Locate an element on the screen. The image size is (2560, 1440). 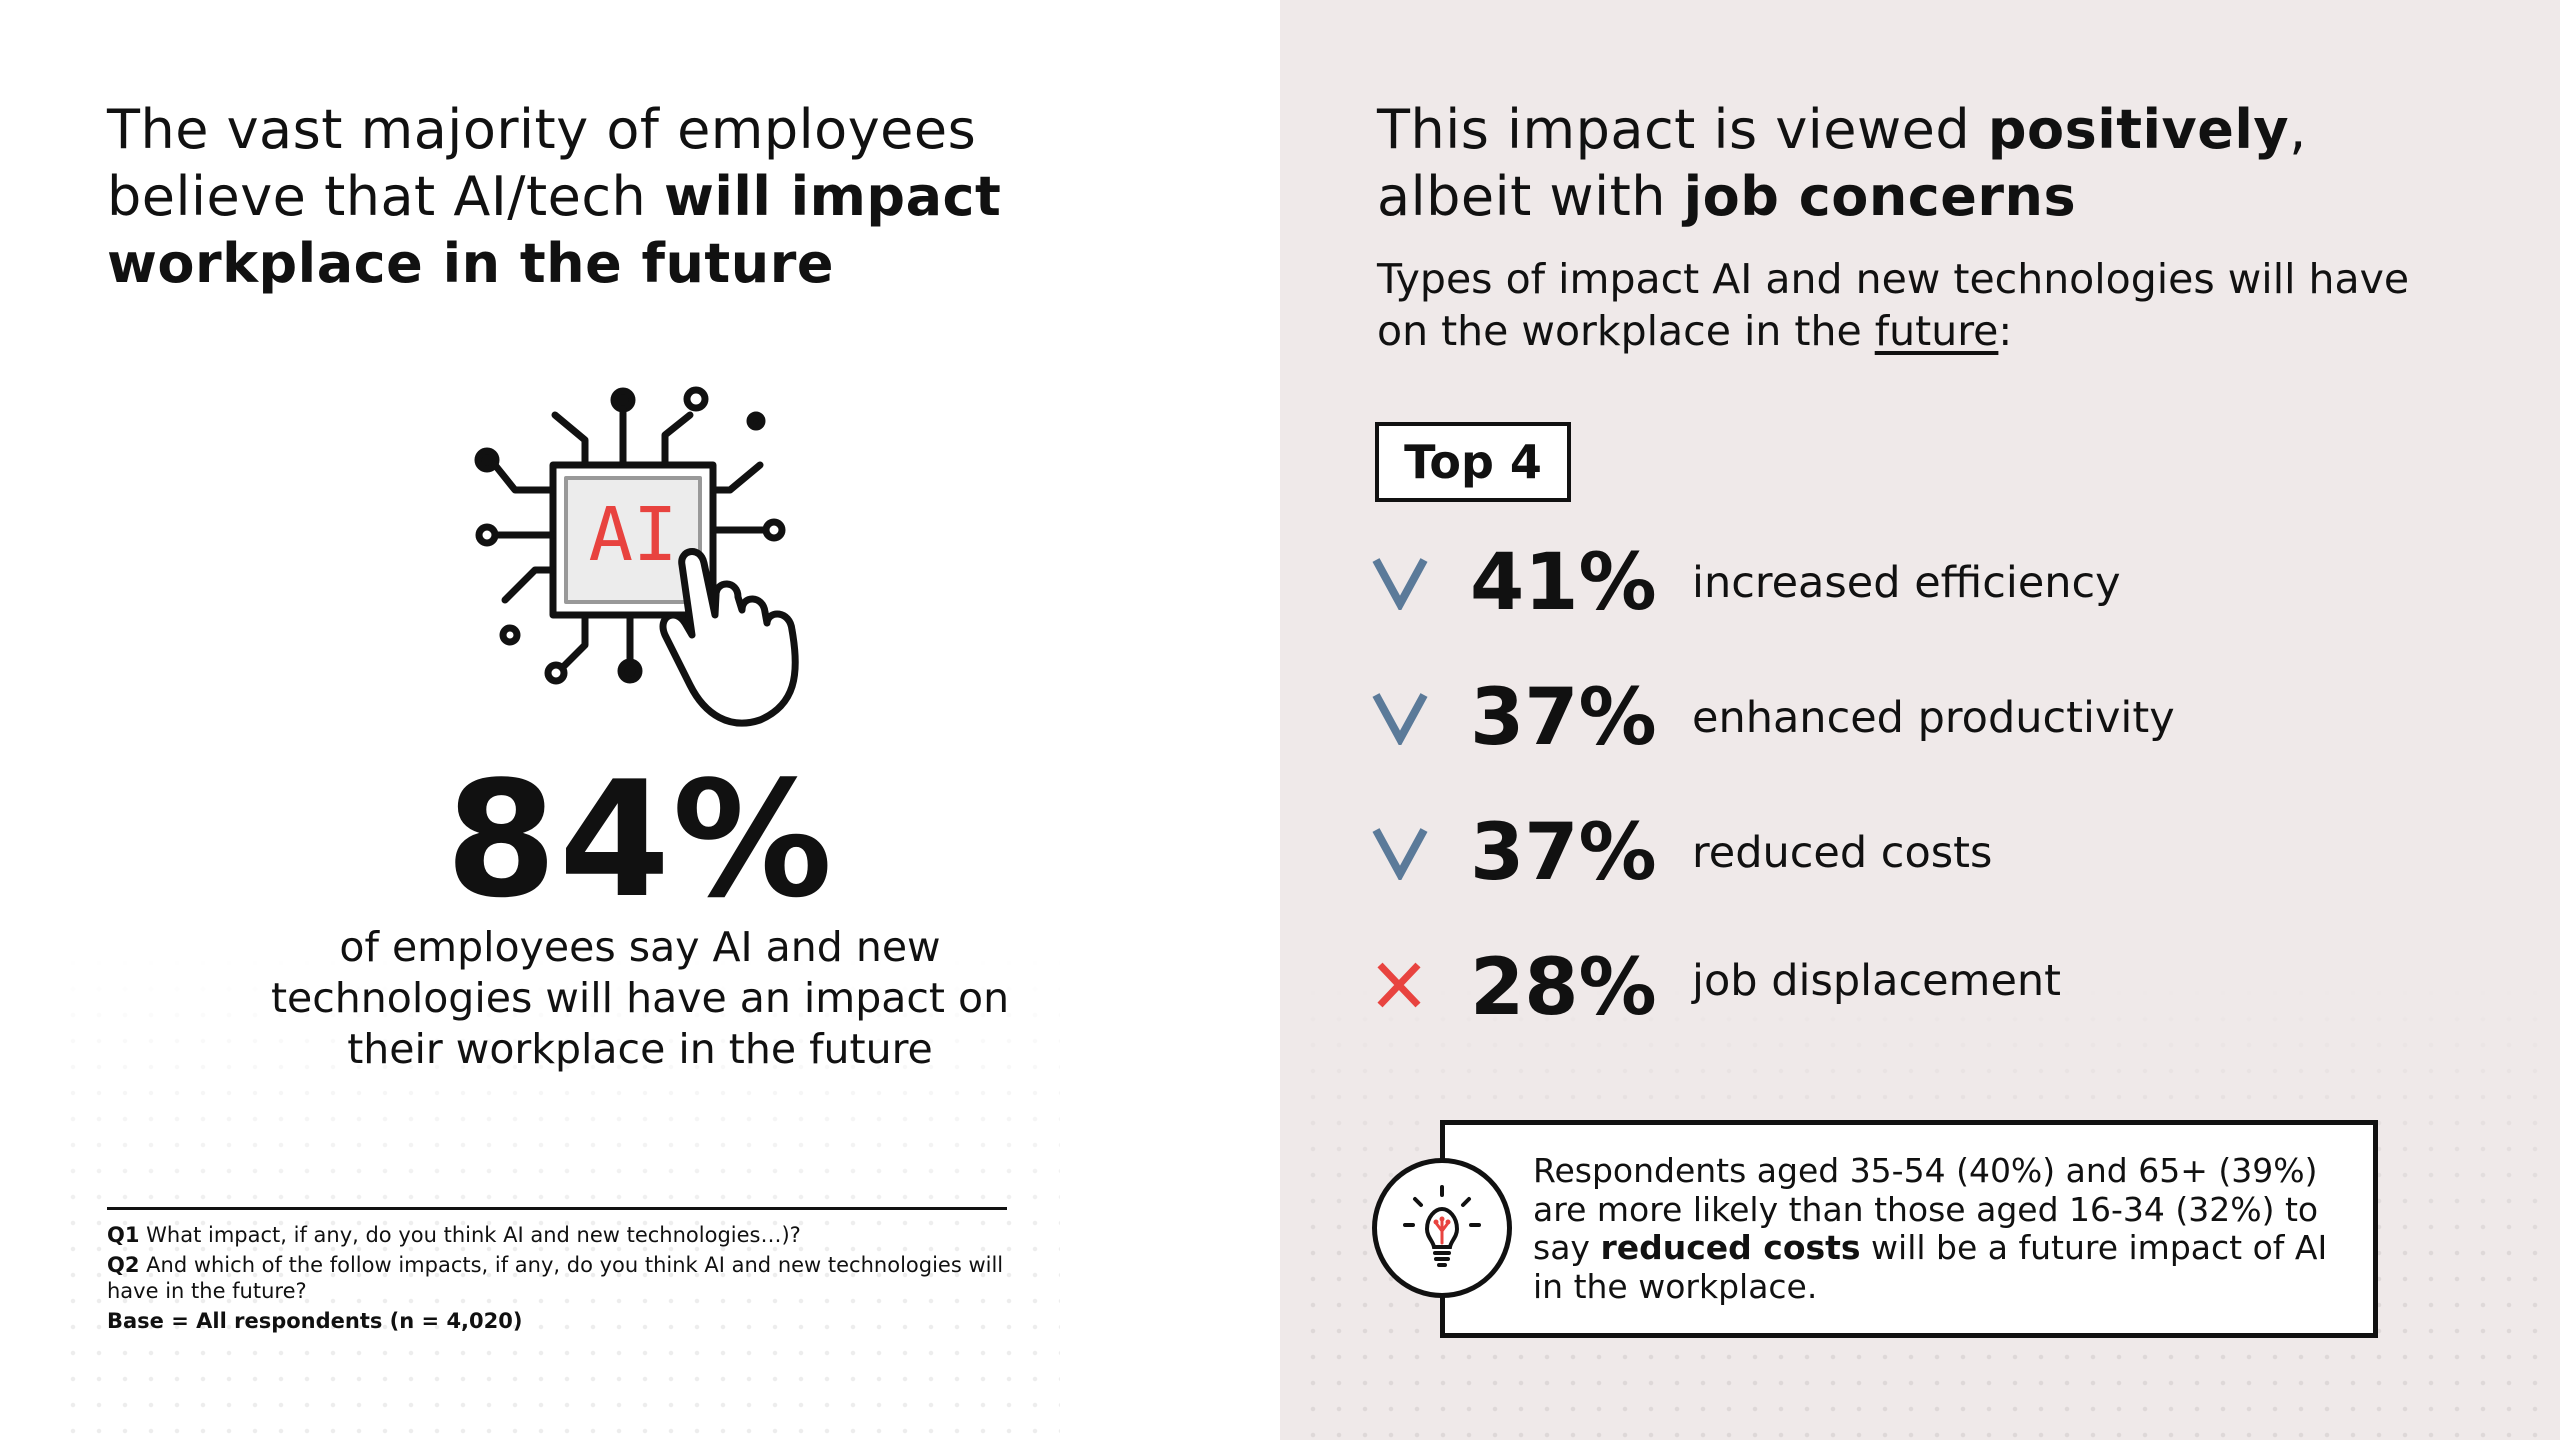
impact-percent: 41% is located at coordinates (1563, 583).